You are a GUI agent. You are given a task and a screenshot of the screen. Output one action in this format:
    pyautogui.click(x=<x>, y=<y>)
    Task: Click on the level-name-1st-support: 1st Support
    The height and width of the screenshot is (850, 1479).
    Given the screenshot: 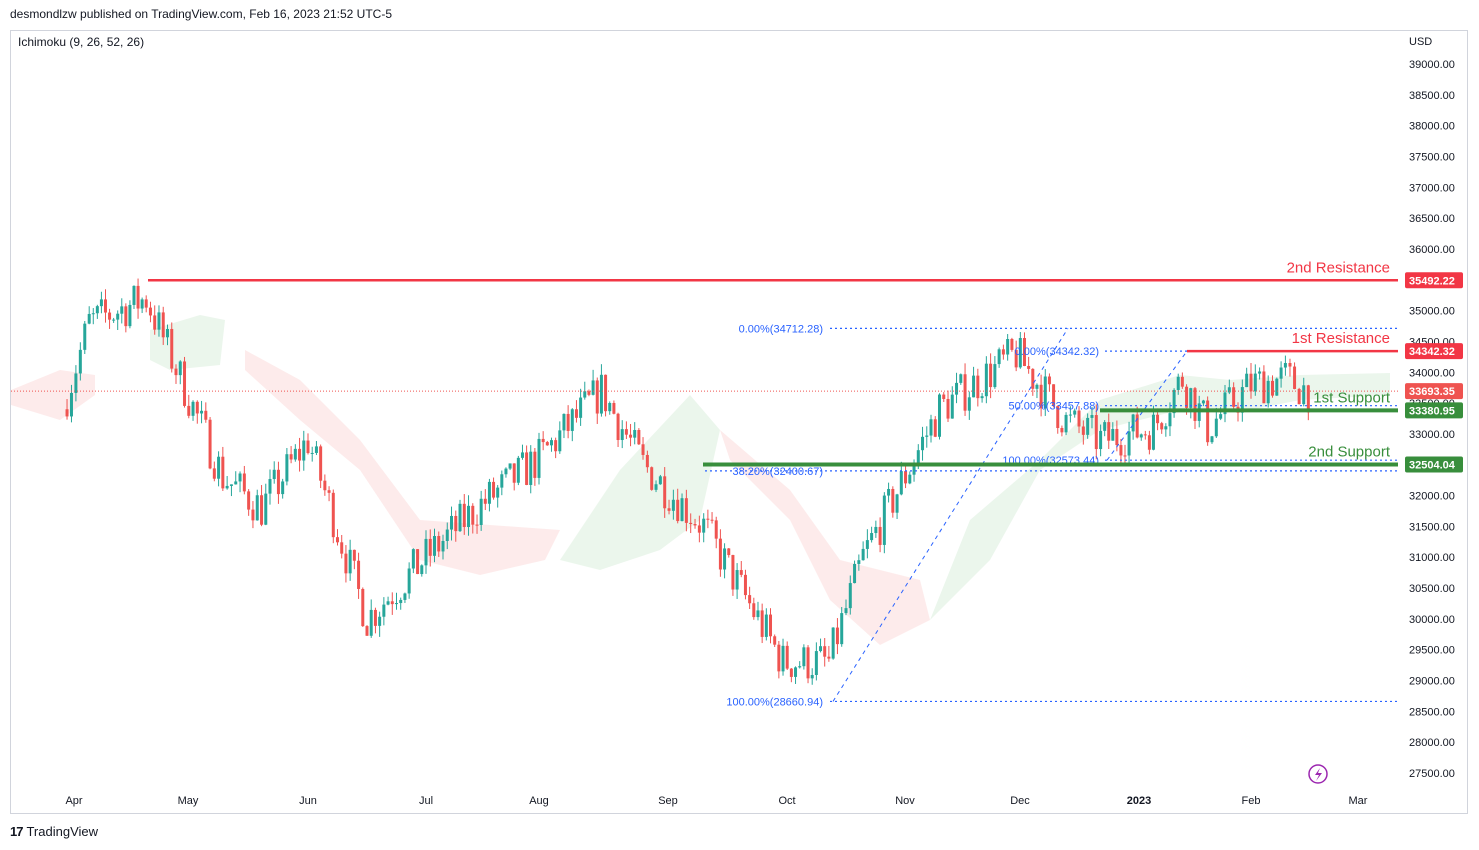 What is the action you would take?
    pyautogui.click(x=1352, y=397)
    